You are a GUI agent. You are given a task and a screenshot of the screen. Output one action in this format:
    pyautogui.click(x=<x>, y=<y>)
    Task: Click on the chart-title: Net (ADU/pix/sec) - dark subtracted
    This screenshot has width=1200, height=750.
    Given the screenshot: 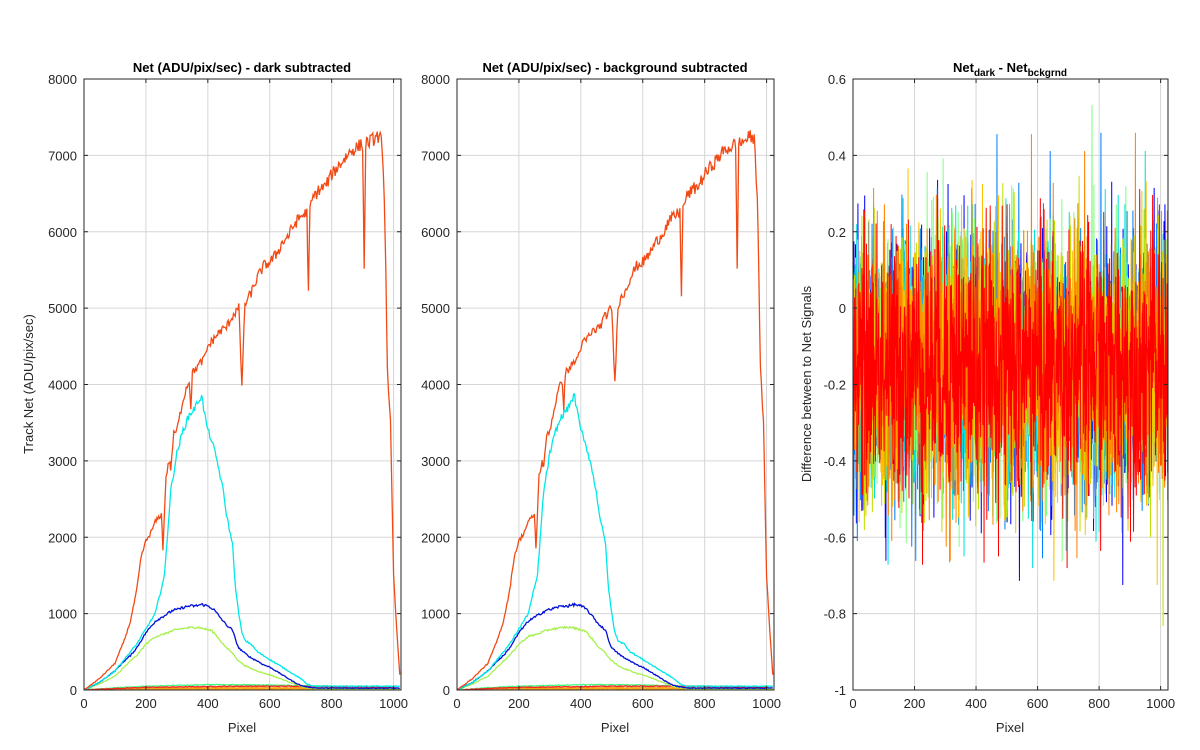 What is the action you would take?
    pyautogui.click(x=242, y=67)
    